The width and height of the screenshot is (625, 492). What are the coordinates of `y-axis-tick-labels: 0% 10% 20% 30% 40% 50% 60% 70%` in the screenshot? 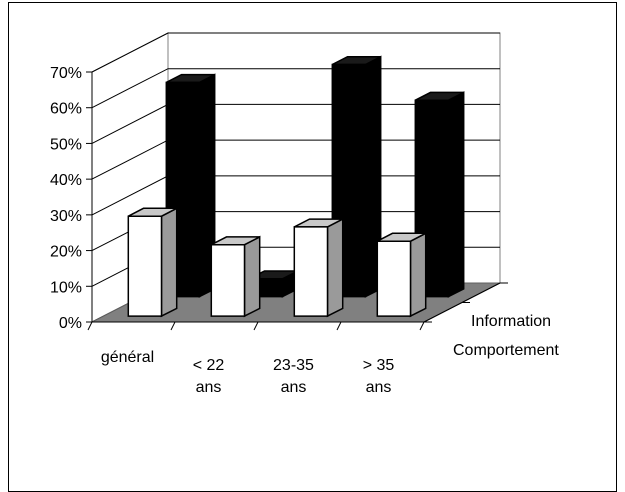 It's located at (66, 198).